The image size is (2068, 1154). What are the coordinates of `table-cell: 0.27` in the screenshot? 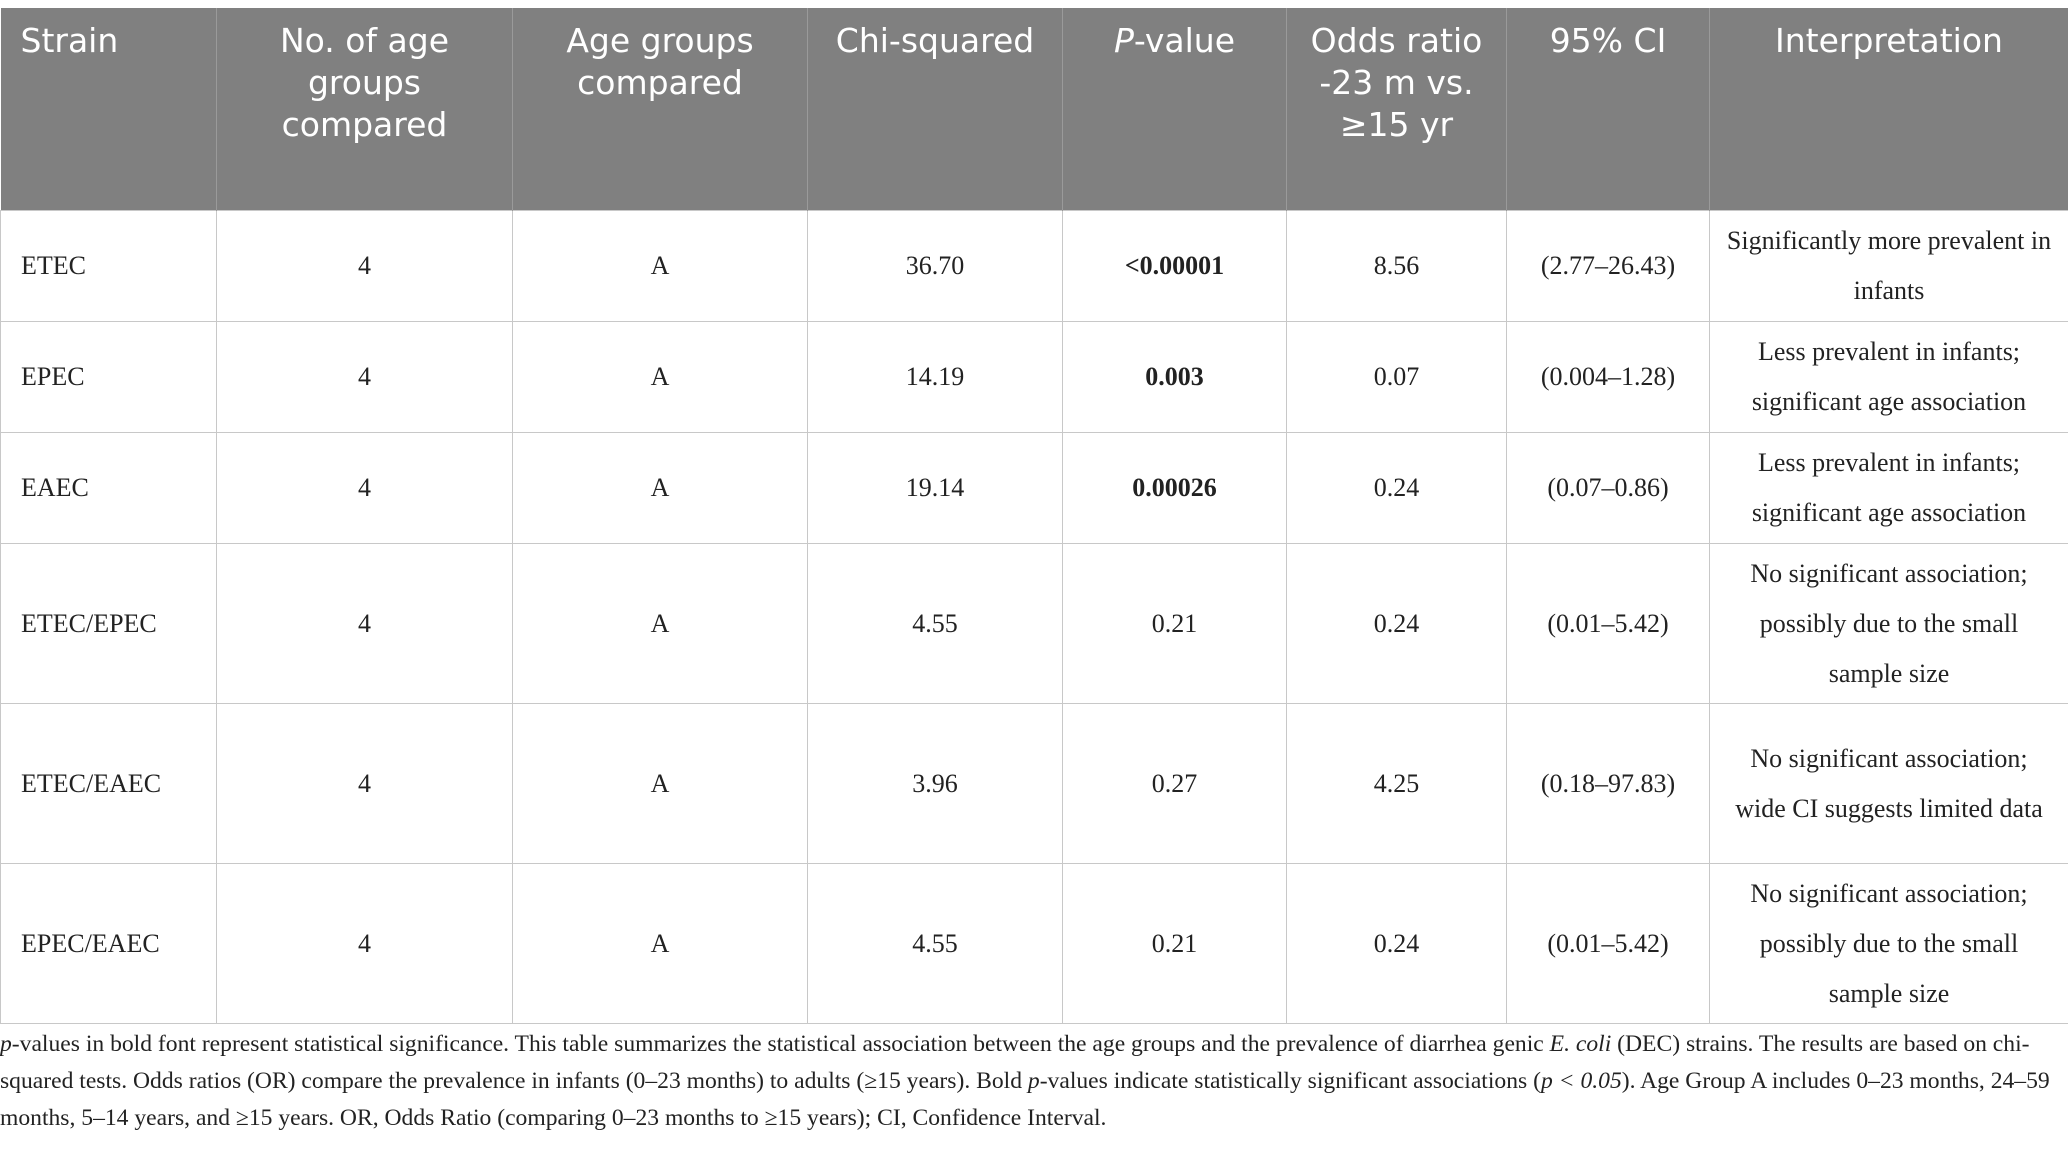 It's located at (1174, 783).